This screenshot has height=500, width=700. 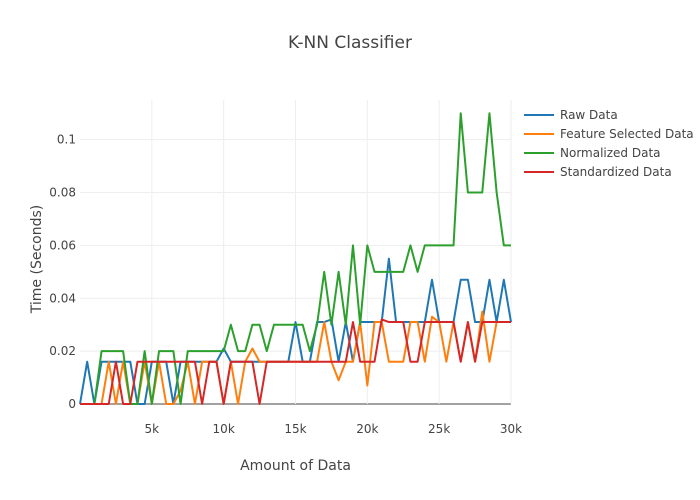 I want to click on legend-label: Raw Data, so click(x=589, y=114).